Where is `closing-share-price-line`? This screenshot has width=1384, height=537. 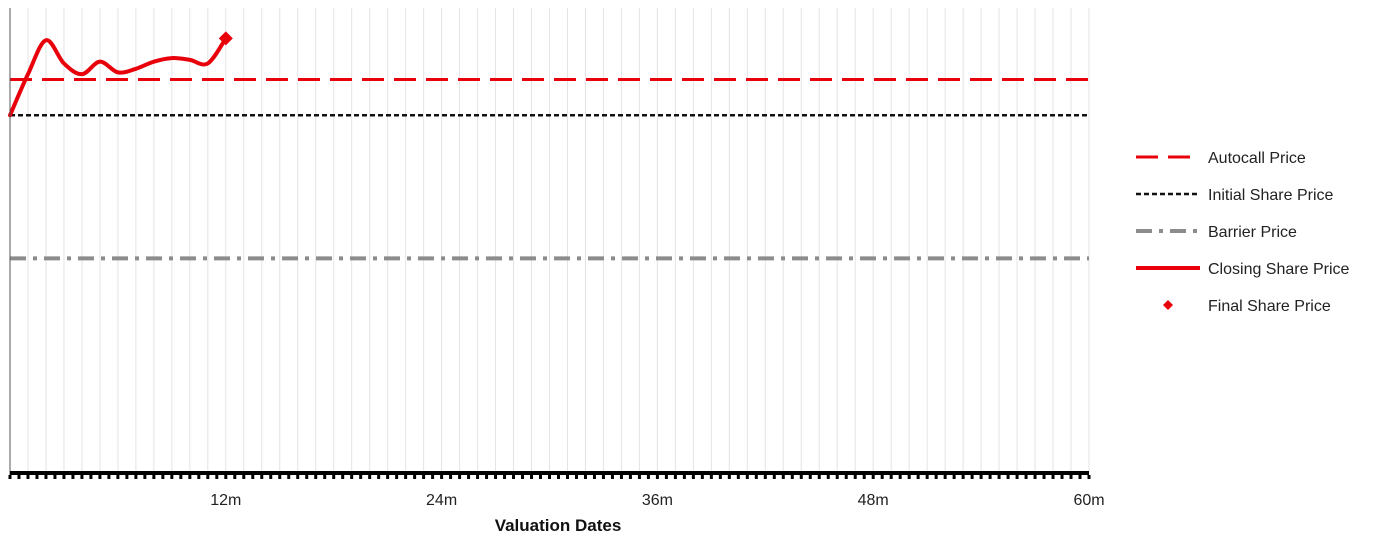
closing-share-price-line is located at coordinates (118, 77).